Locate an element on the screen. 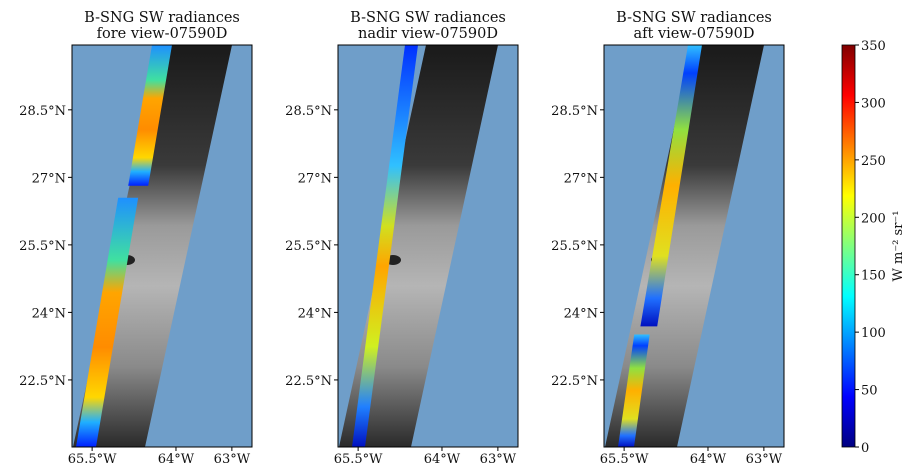  colorbar-tick-label: 350 is located at coordinates (873, 46).